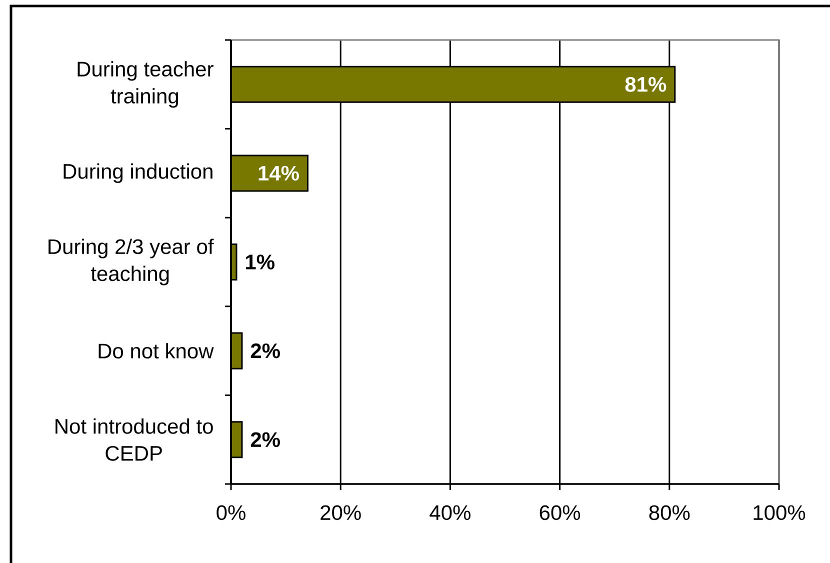  Describe the element at coordinates (780, 512) in the screenshot. I see `x-tick-label: 100%` at that location.